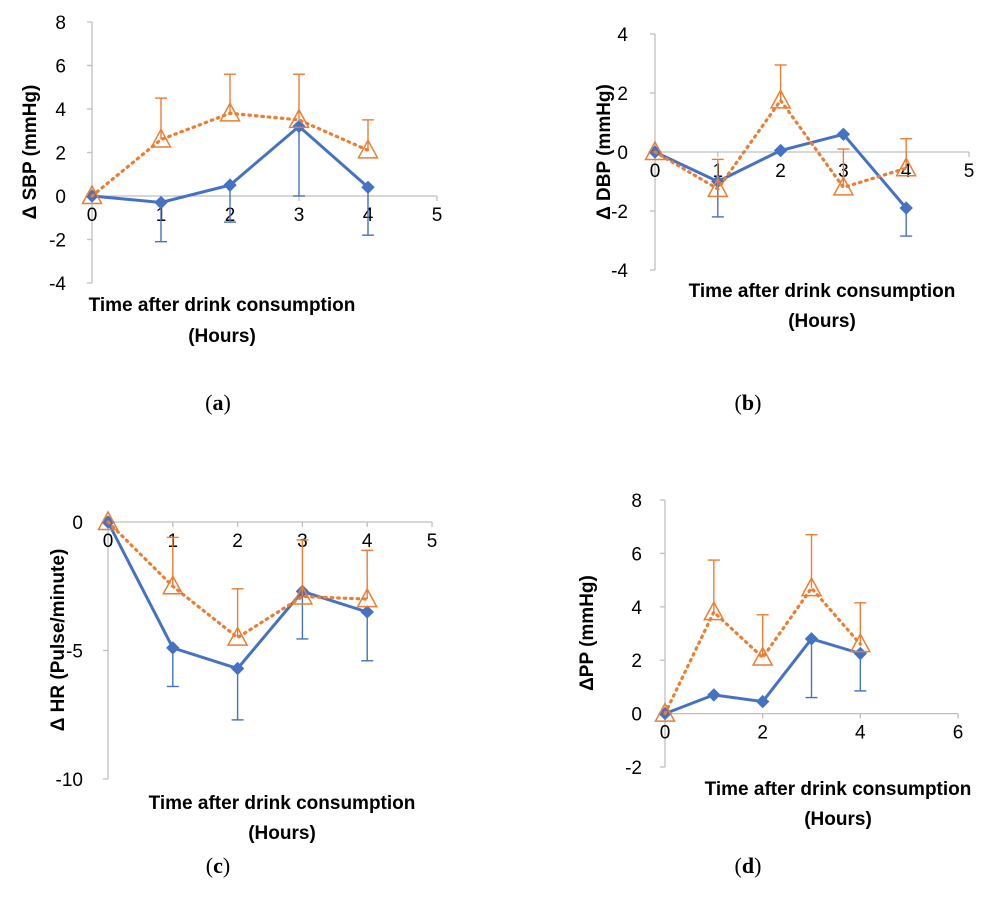 The height and width of the screenshot is (909, 1007). I want to click on y-axis-label: ΔPP (mmHg), so click(587, 633).